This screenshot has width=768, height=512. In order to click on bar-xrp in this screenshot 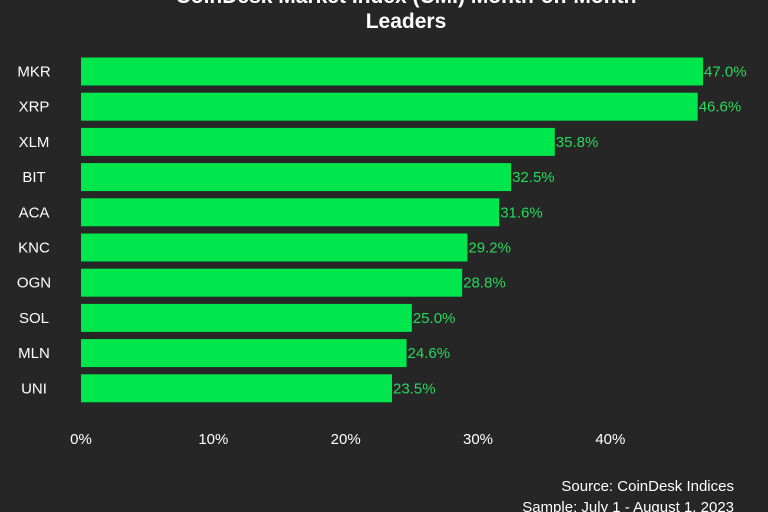, I will do `click(389, 106)`.